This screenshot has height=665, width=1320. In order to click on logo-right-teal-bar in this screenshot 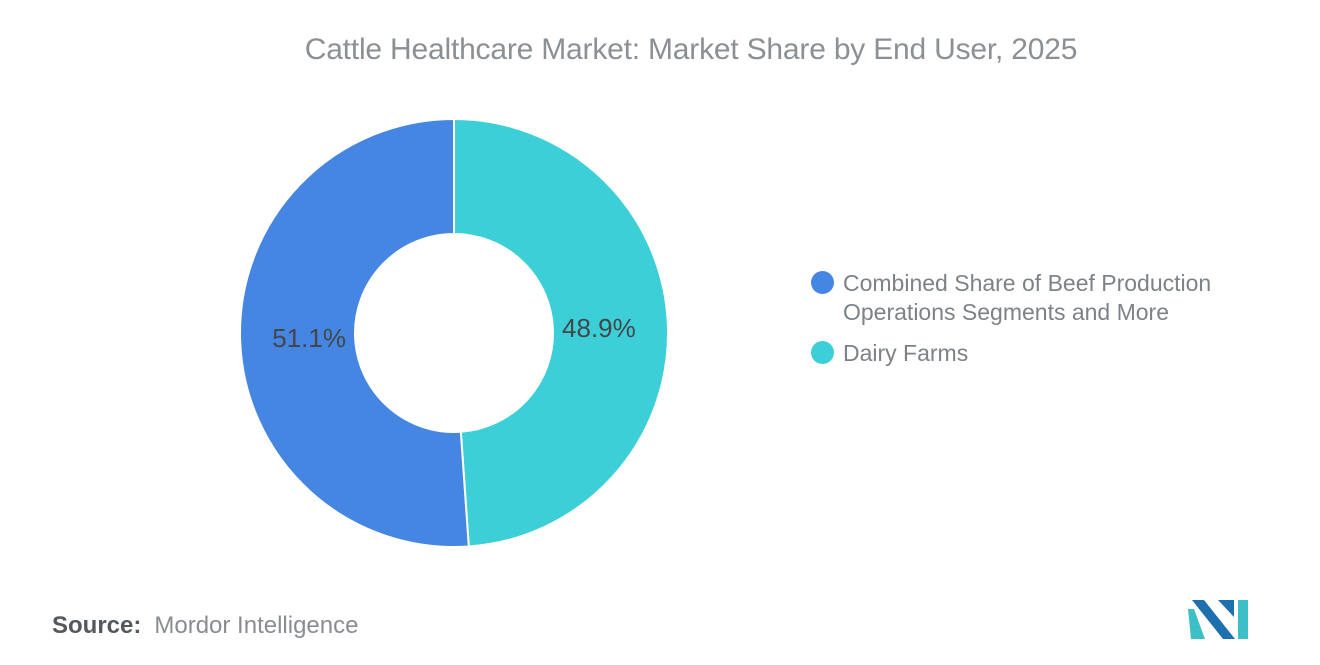, I will do `click(1243, 619)`.